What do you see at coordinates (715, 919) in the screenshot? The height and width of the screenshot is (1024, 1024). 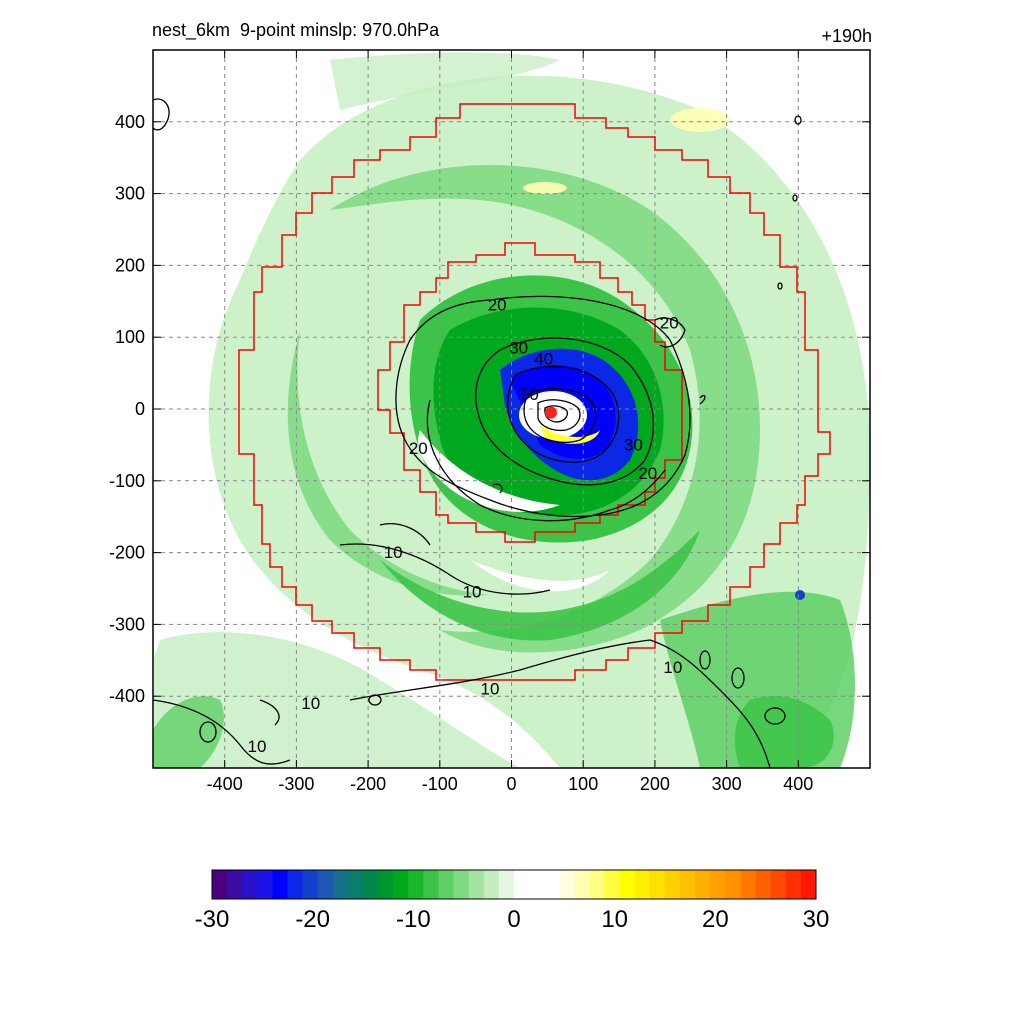 I see `colorbar-tick-label: 20` at bounding box center [715, 919].